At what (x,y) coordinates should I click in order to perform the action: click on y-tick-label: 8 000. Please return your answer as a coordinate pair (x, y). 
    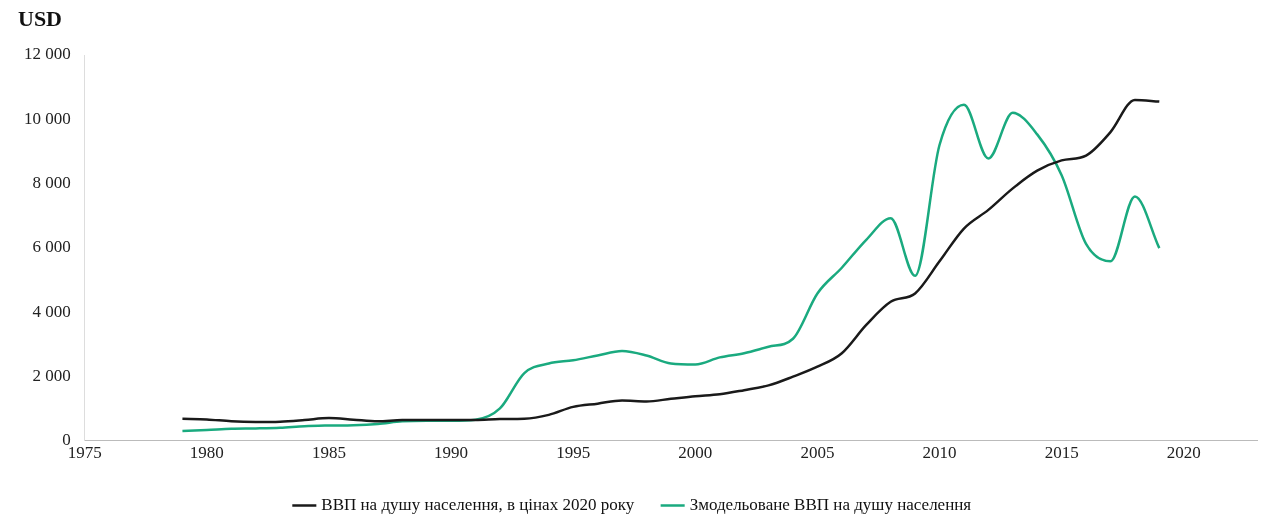
    Looking at the image, I should click on (51, 182).